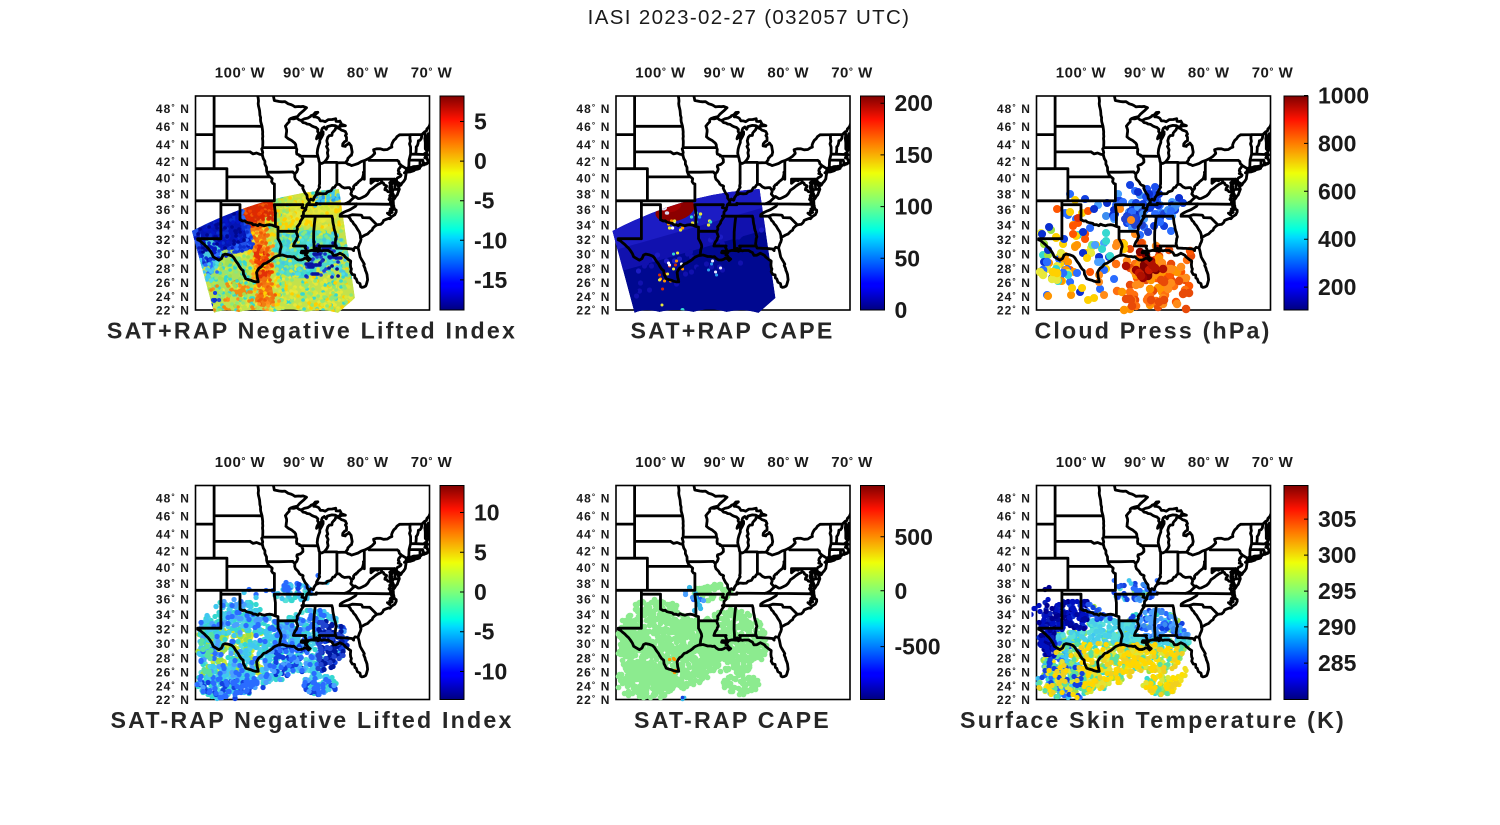 Image resolution: width=1500 pixels, height=825 pixels. I want to click on svg-text: 150, so click(914, 155).